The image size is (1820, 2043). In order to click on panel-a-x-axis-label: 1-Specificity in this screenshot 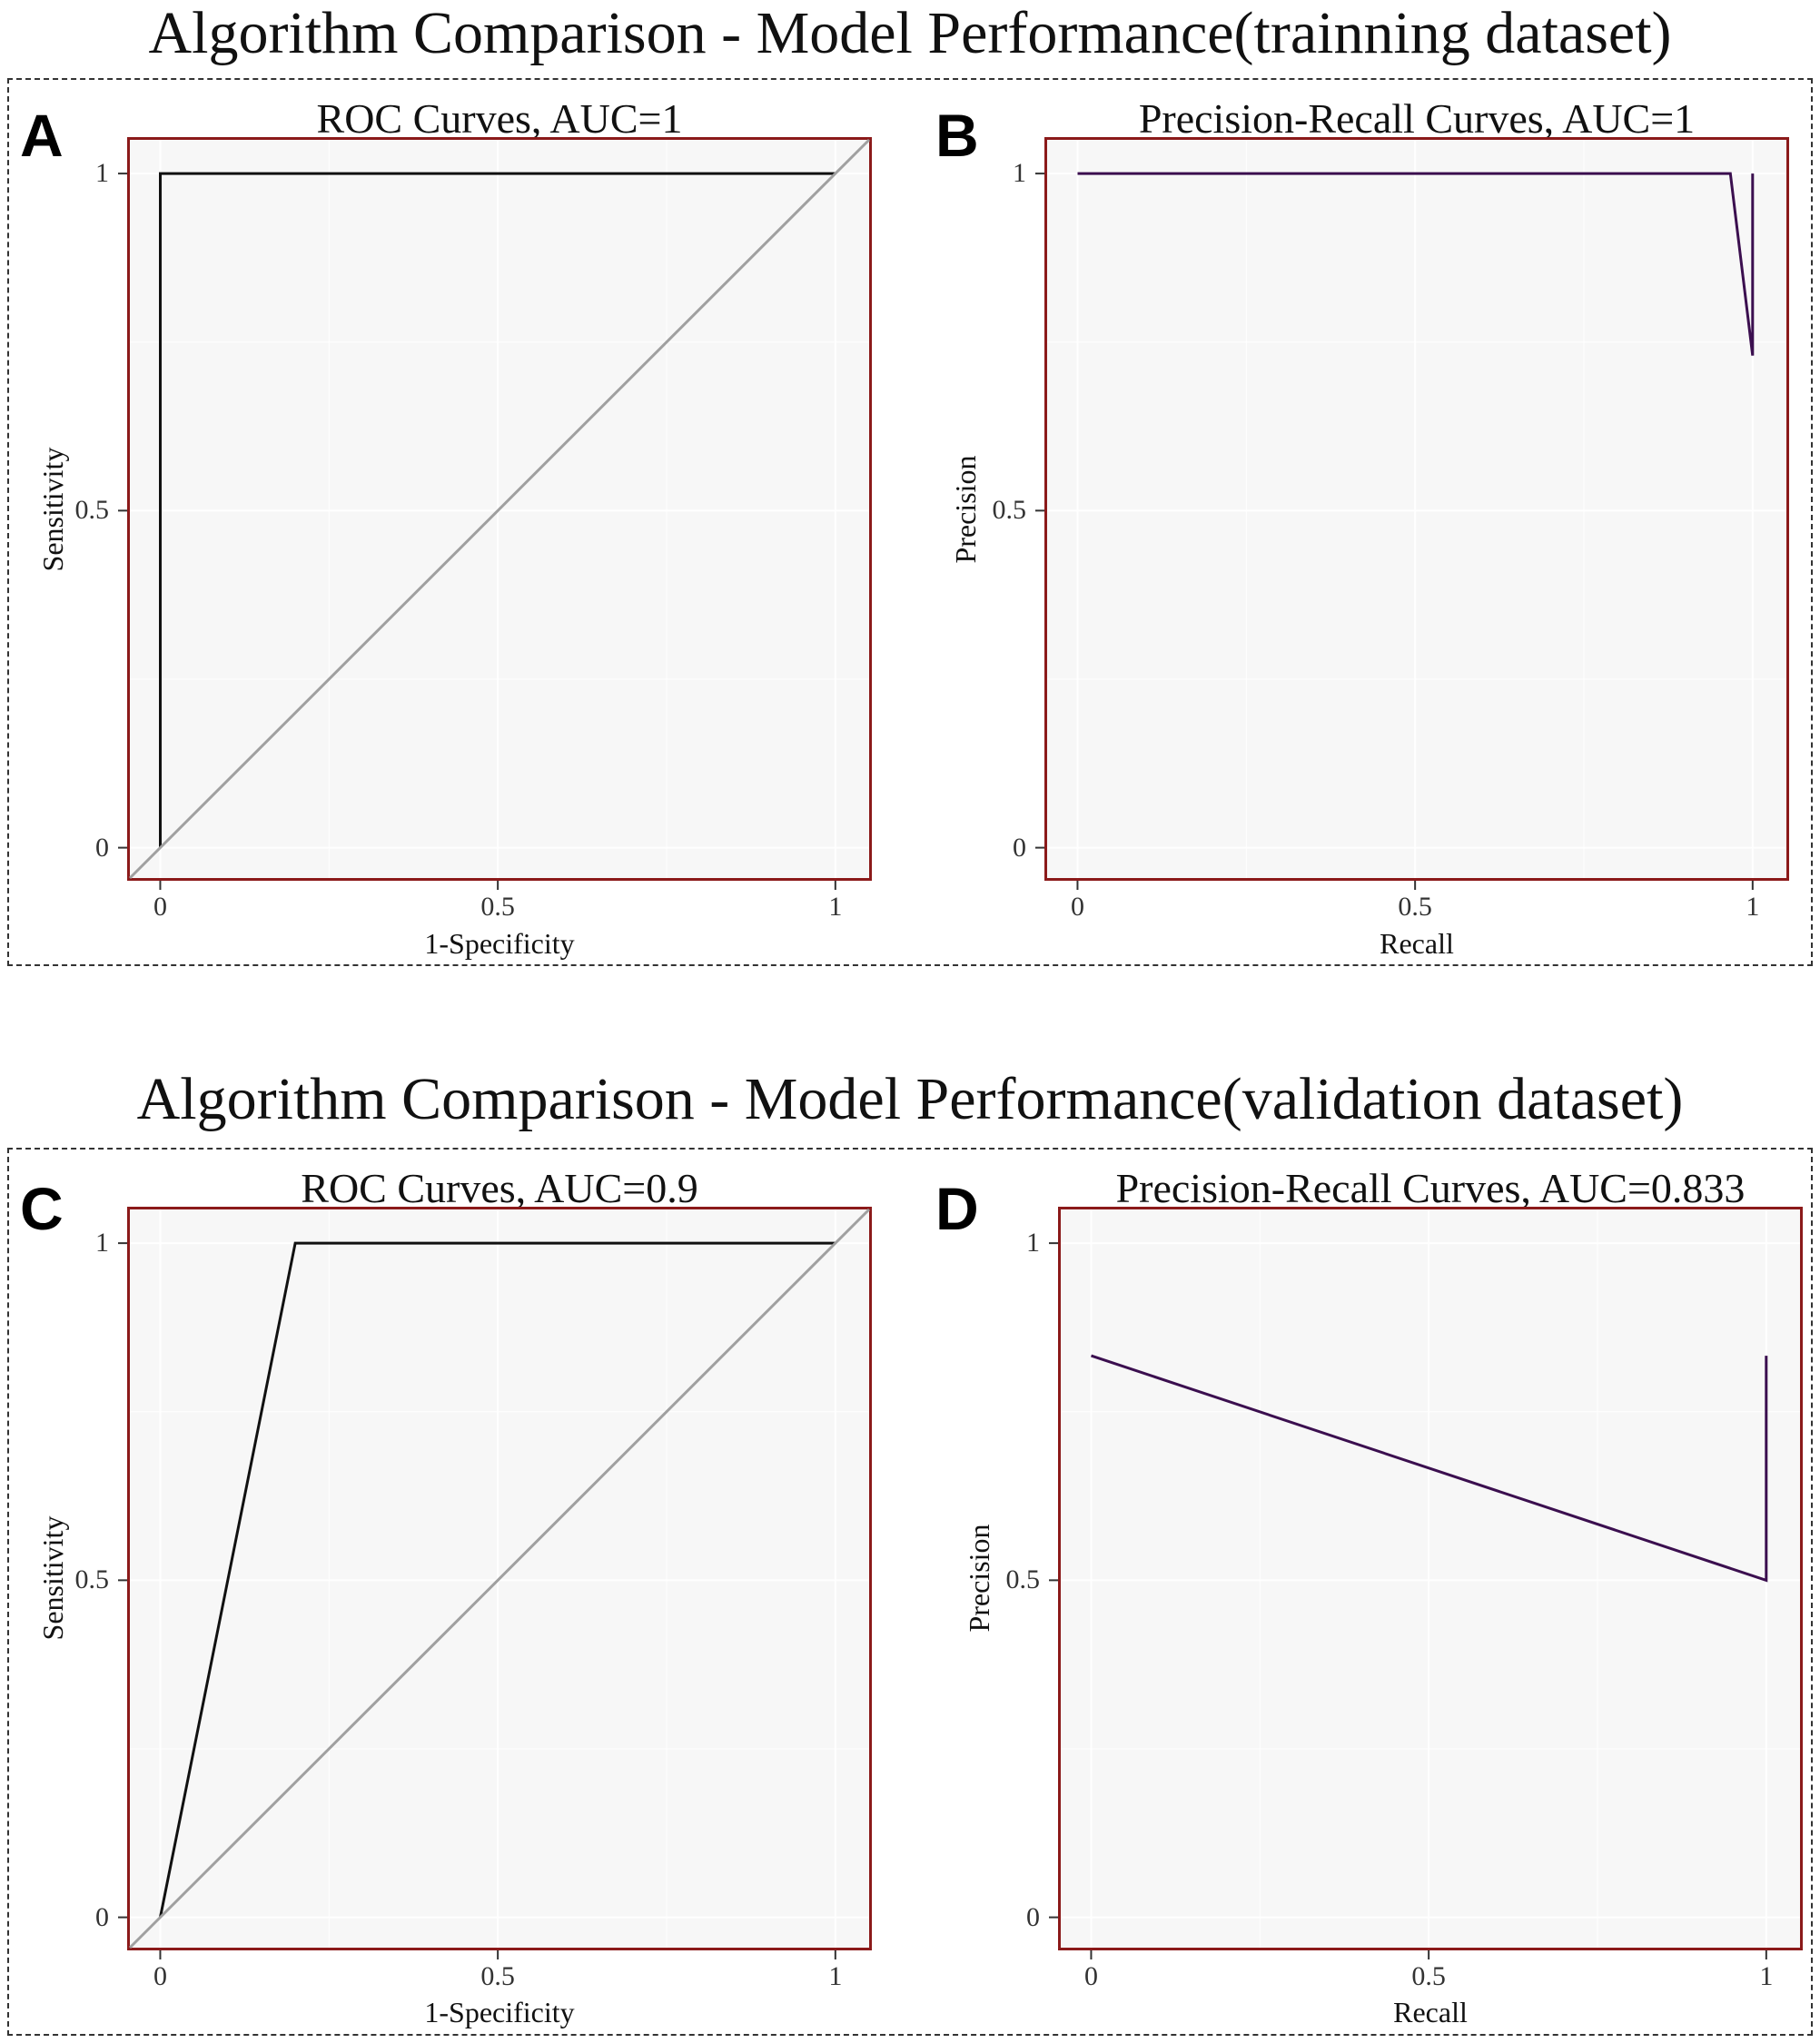, I will do `click(499, 943)`.